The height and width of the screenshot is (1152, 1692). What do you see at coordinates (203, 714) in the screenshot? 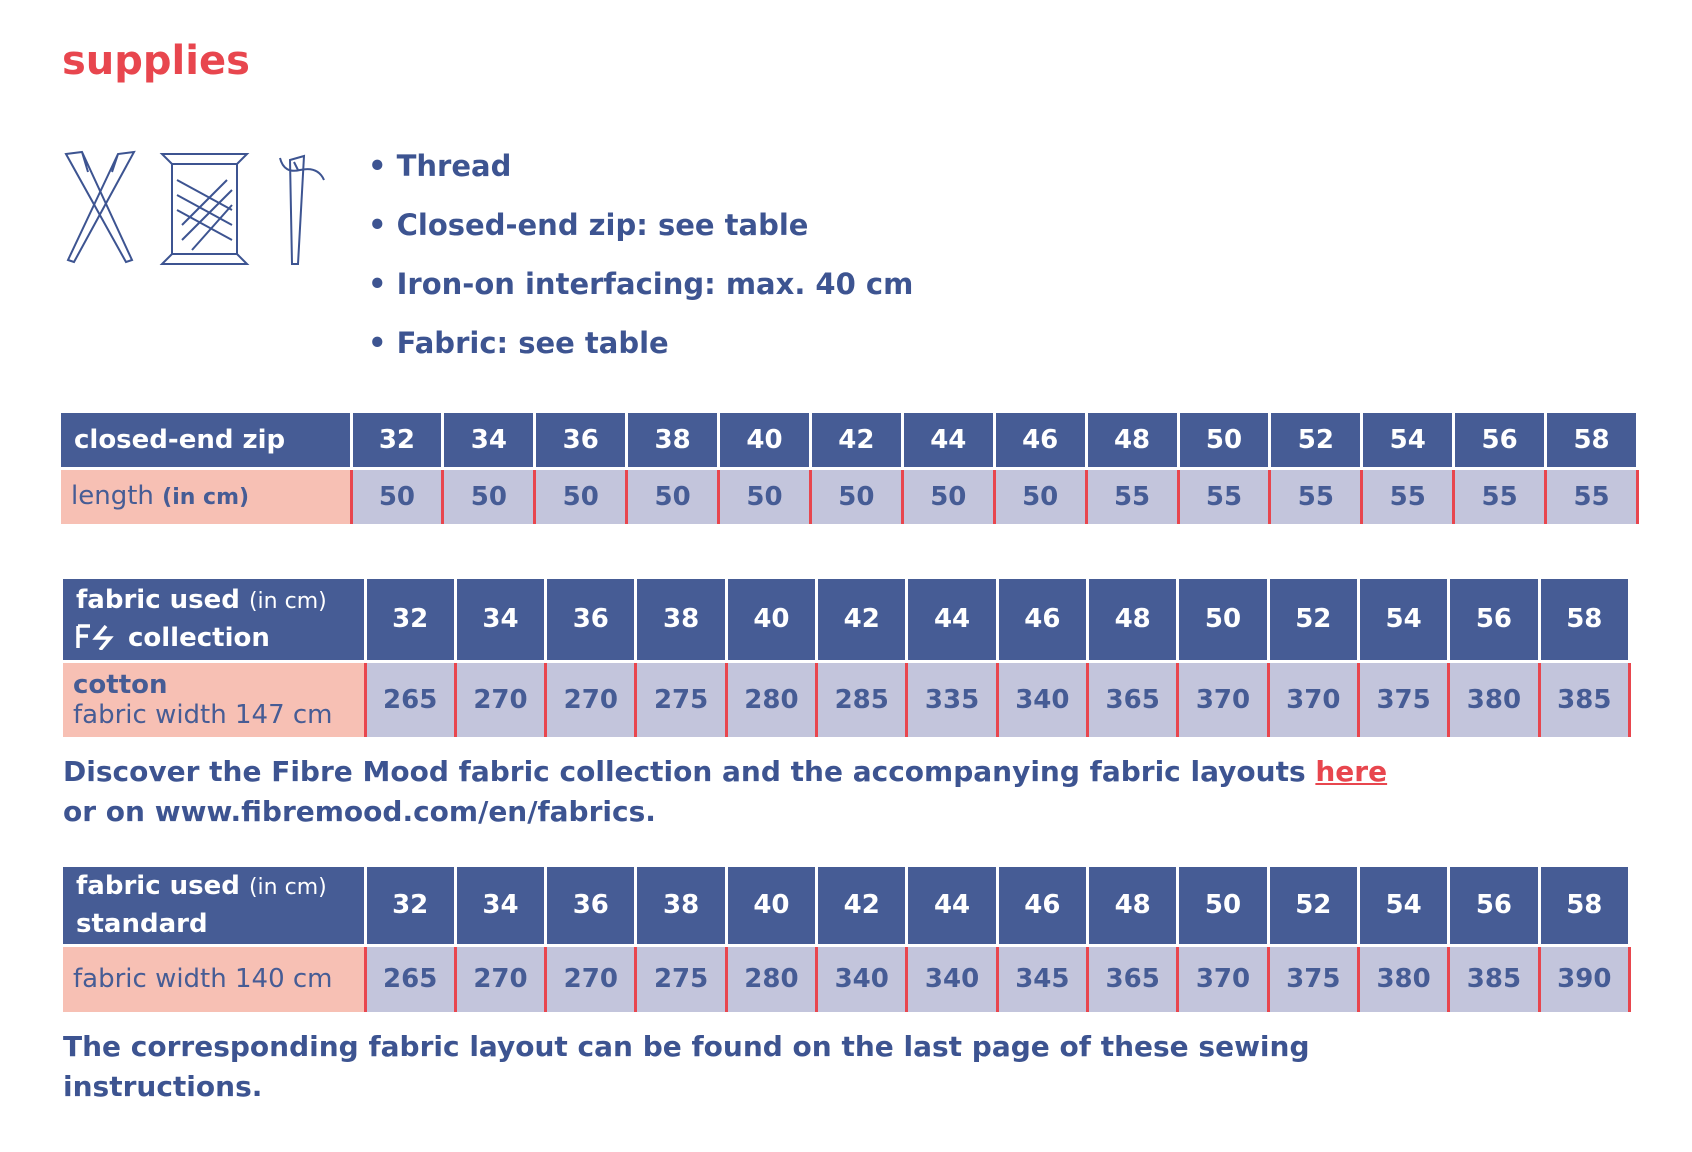
I see `label: fabric width 147 cm` at bounding box center [203, 714].